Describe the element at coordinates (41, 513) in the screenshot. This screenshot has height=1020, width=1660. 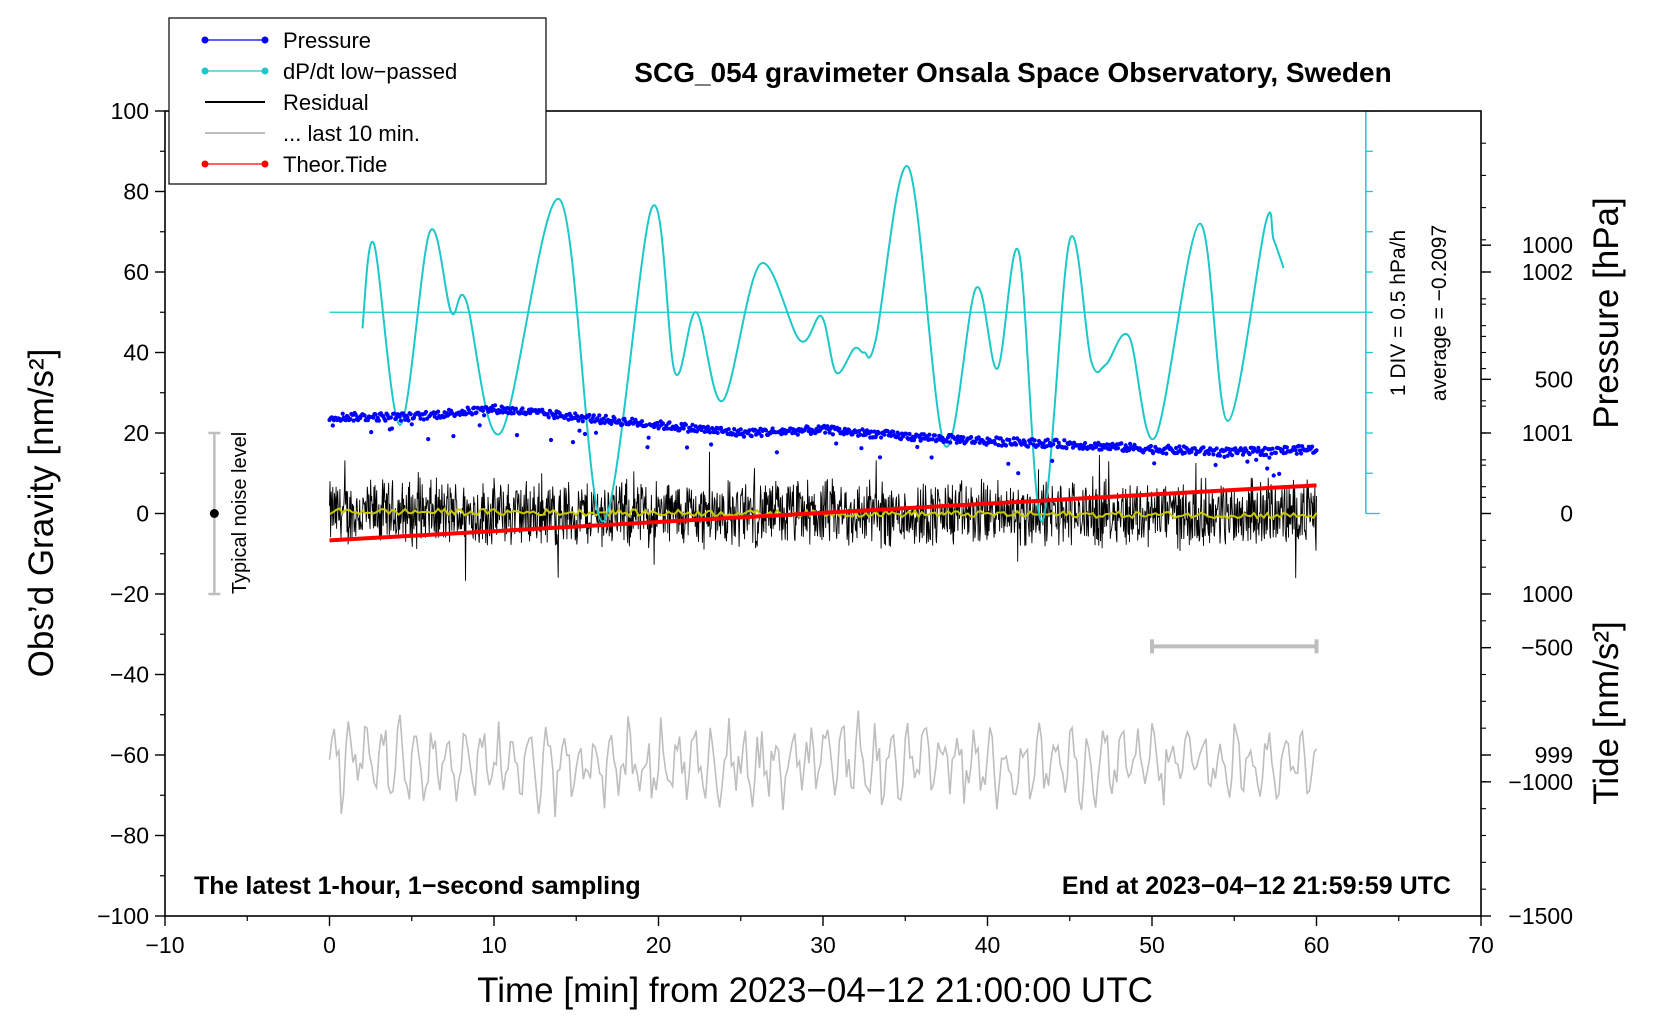
I see `y-axis-label: Obs’d Gravity [nm/s²]` at that location.